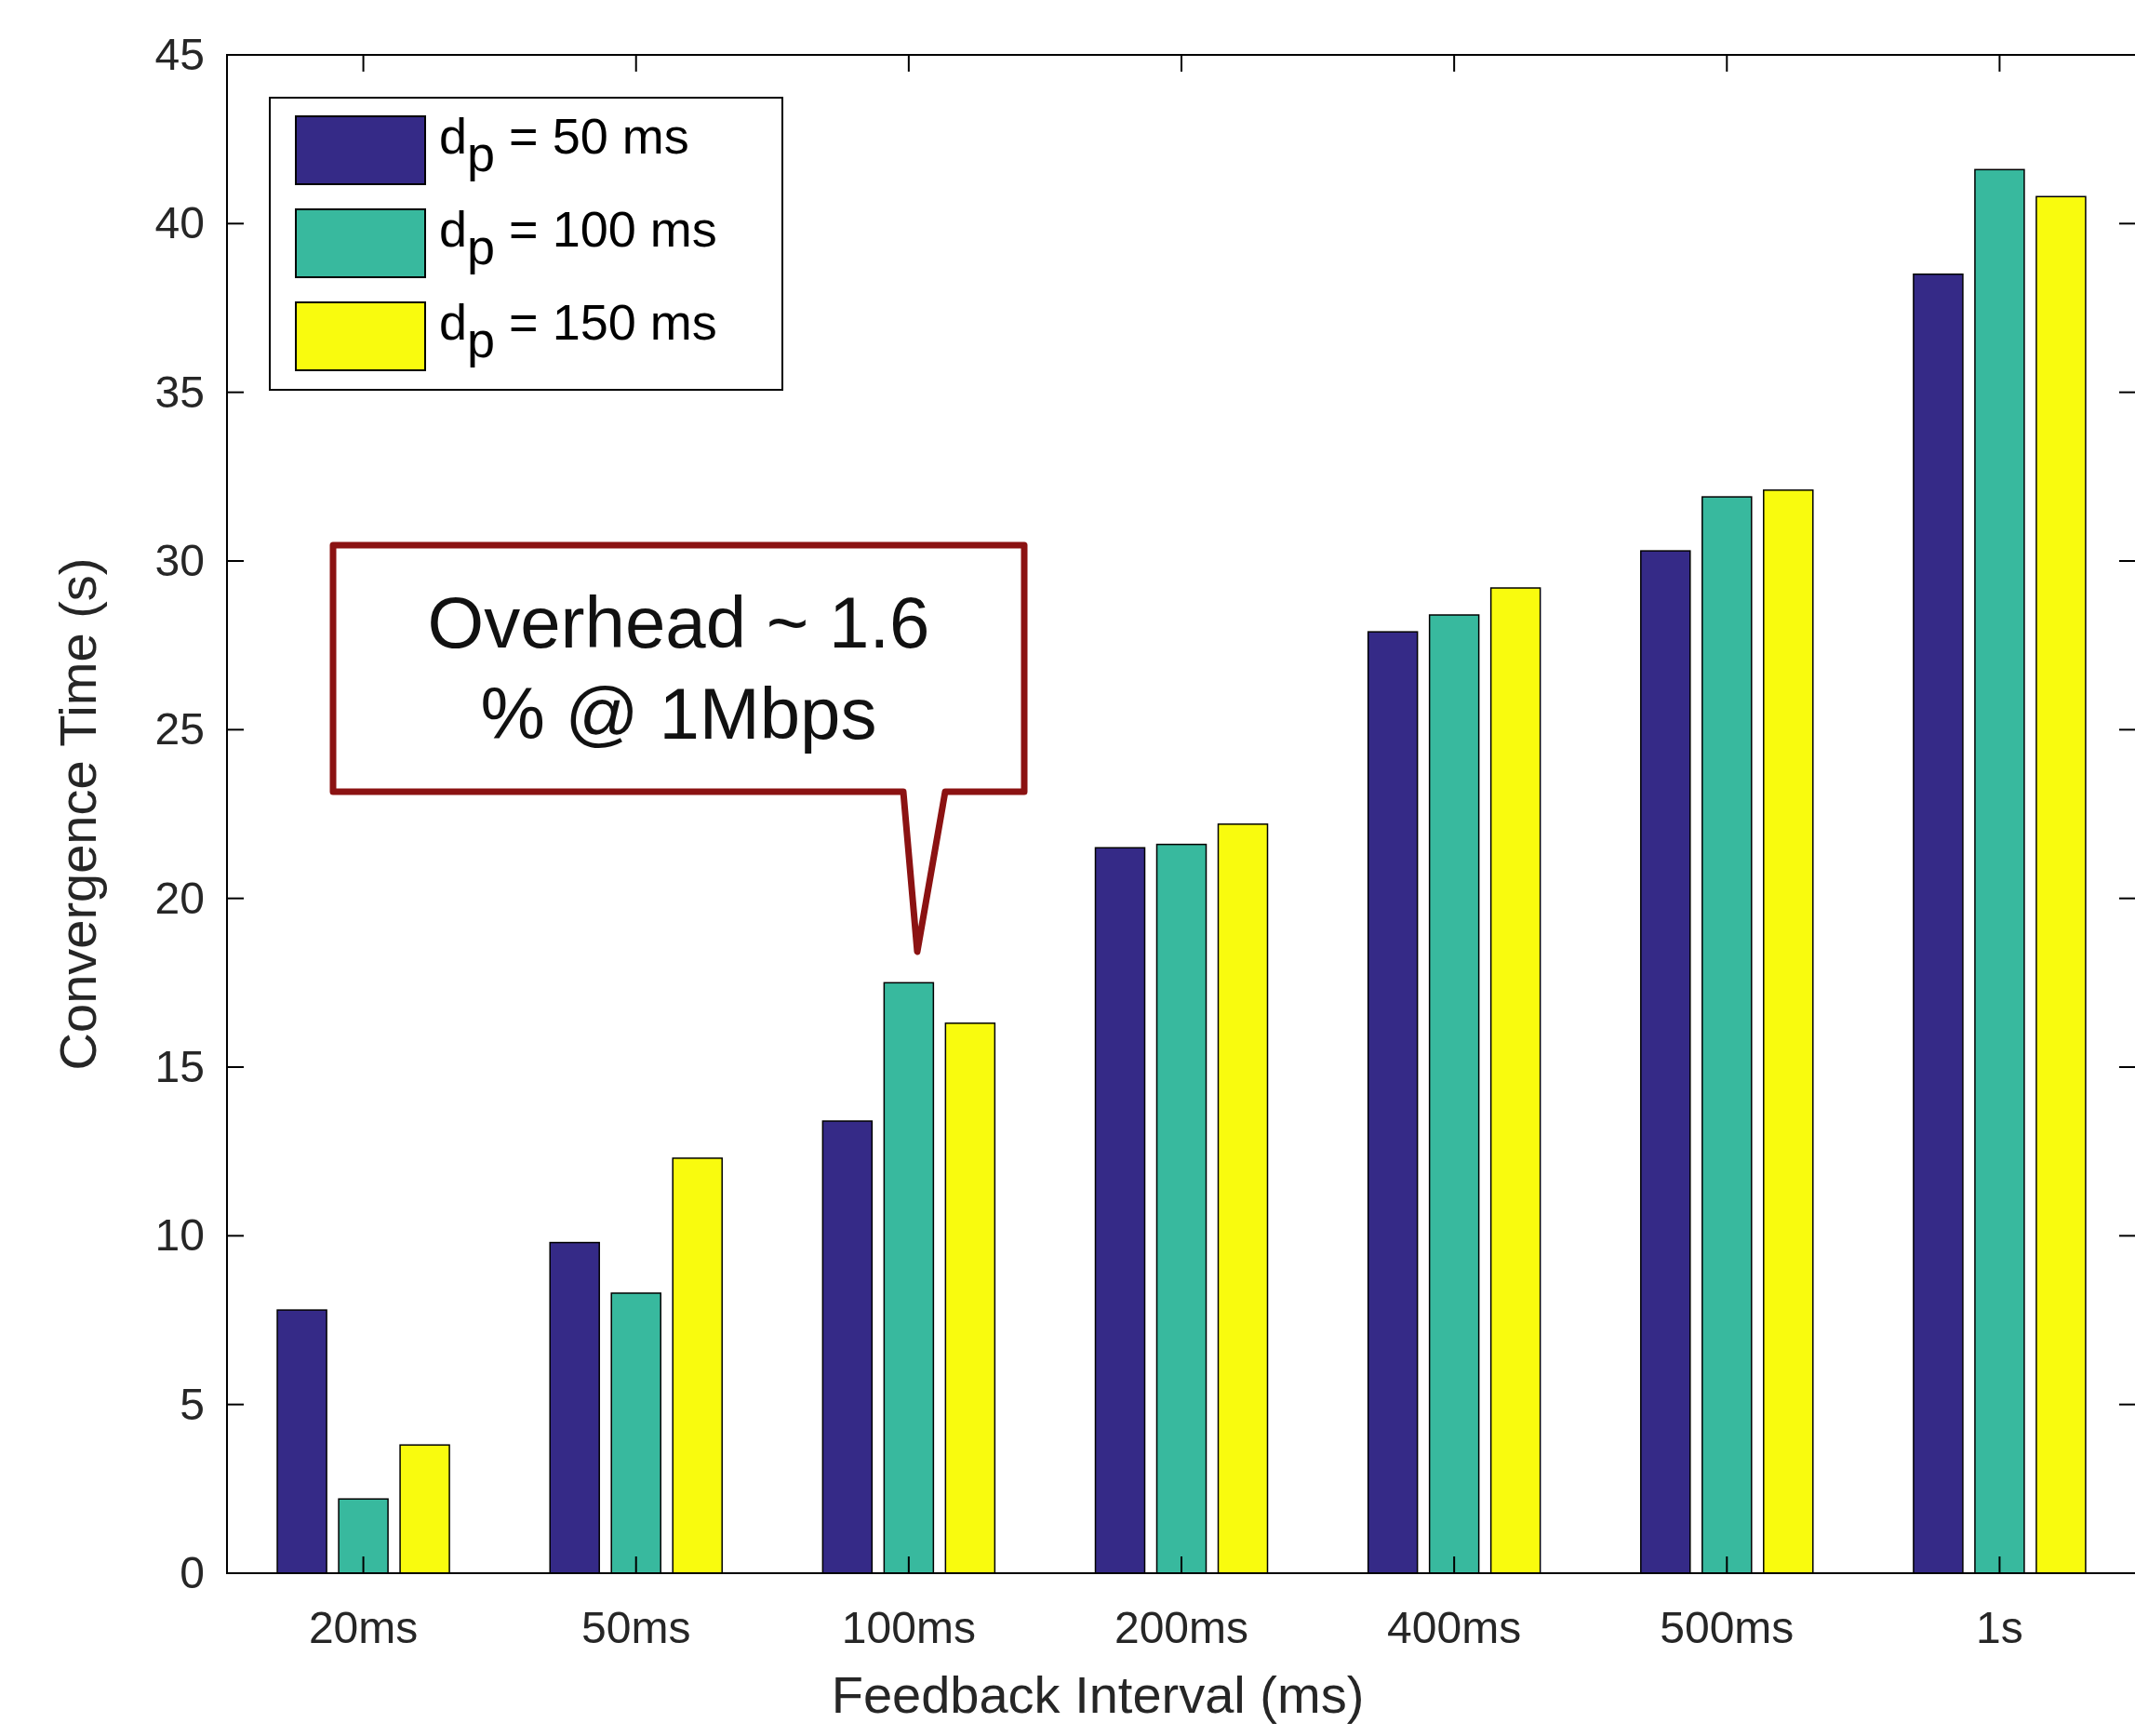 This screenshot has height=1736, width=2135. I want to click on y-tick-label: 25, so click(179, 729).